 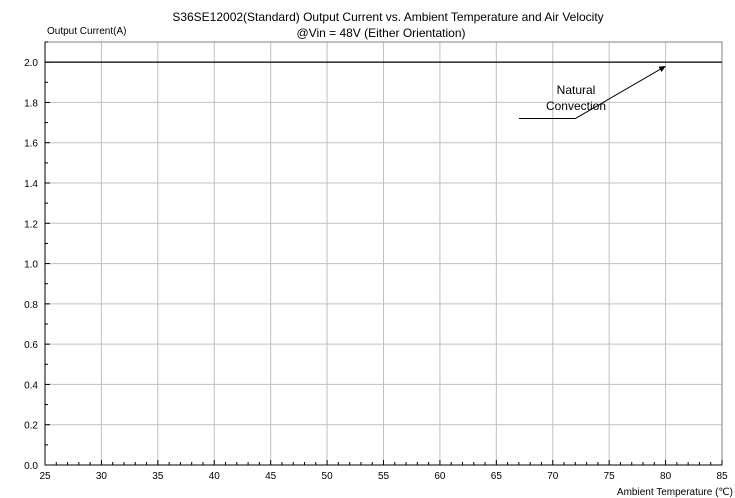 I want to click on y-tick-label: 0.6, so click(x=31, y=345).